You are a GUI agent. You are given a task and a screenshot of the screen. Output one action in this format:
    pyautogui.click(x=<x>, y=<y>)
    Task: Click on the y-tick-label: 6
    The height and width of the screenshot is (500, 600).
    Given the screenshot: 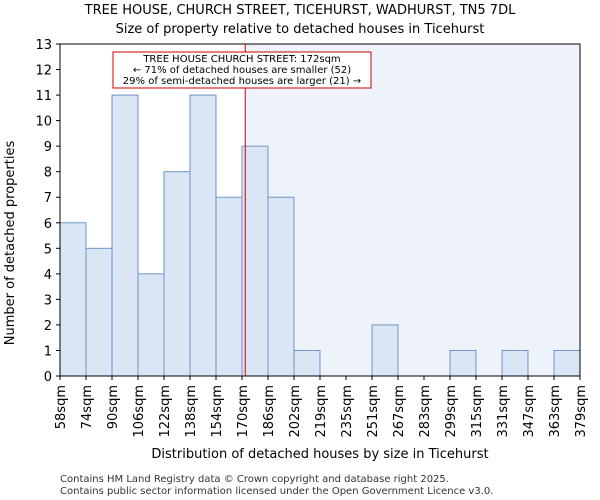 What is the action you would take?
    pyautogui.click(x=48, y=224)
    